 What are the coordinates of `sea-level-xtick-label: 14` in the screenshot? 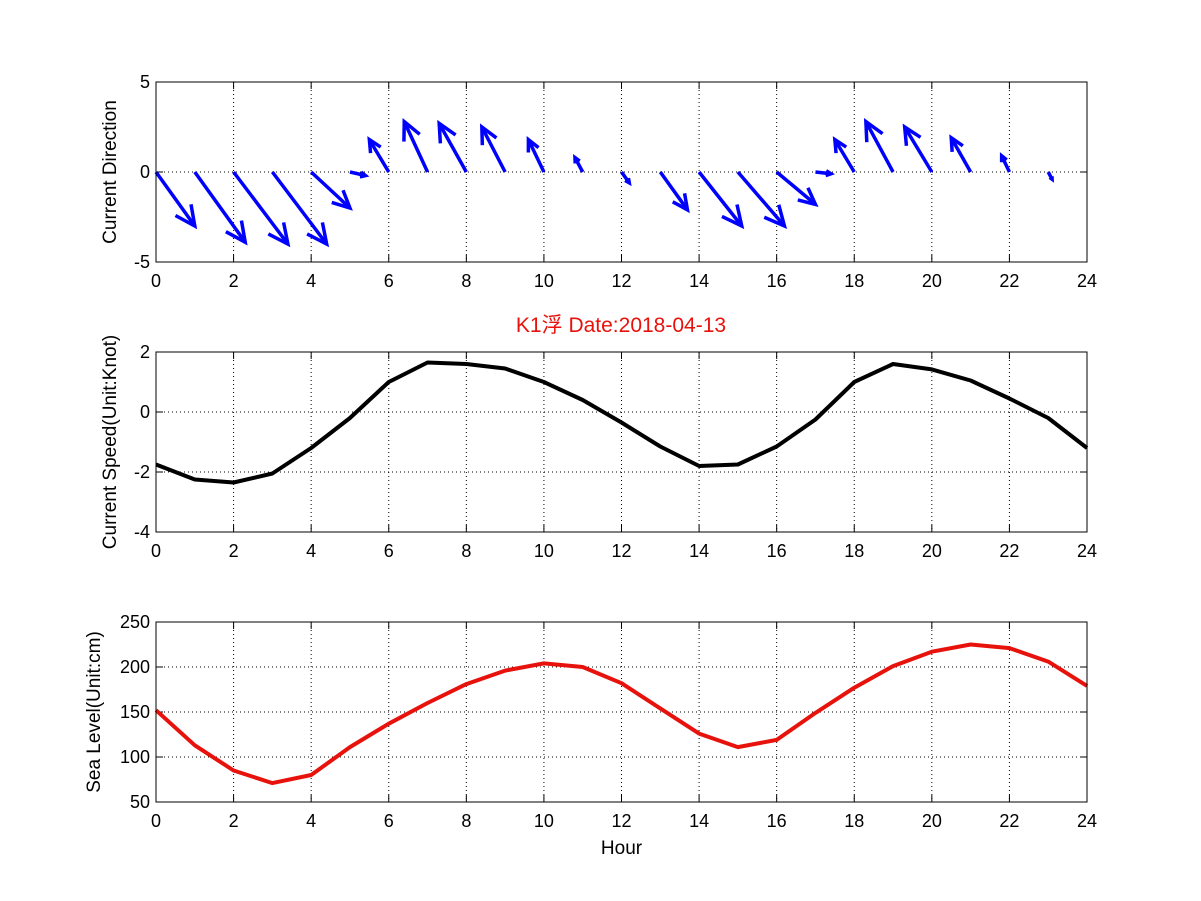 It's located at (699, 821).